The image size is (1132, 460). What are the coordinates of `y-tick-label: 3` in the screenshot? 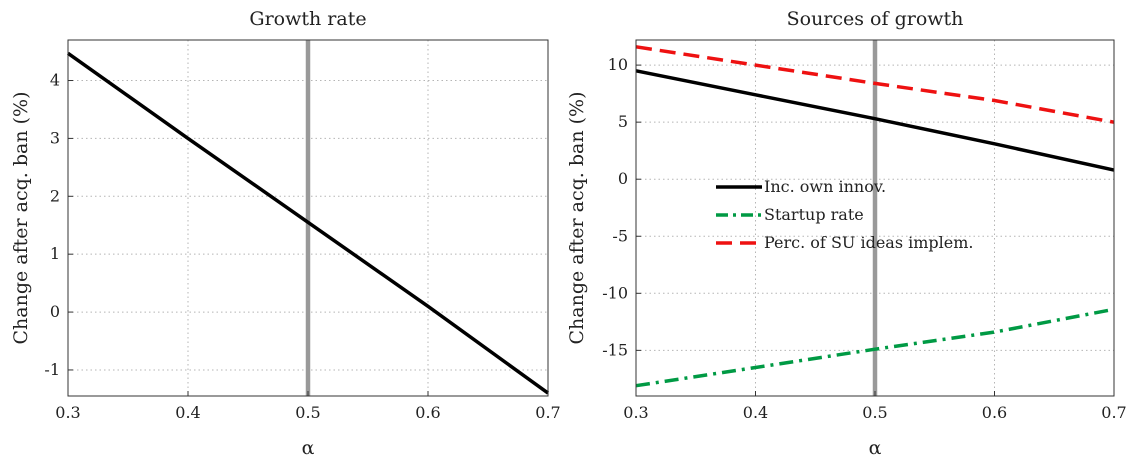 It's located at (55, 137).